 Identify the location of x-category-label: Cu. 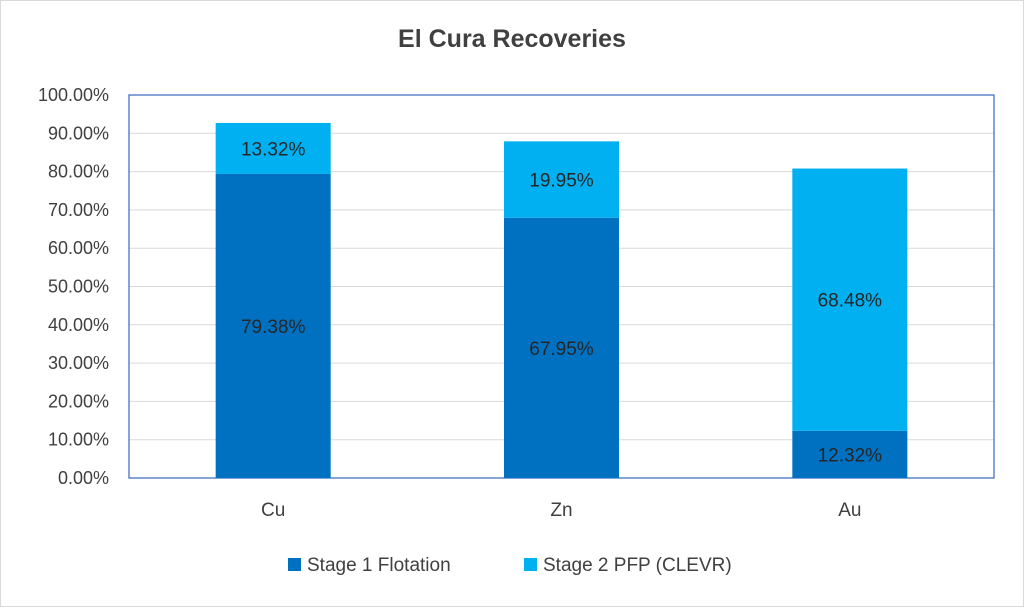
(273, 510).